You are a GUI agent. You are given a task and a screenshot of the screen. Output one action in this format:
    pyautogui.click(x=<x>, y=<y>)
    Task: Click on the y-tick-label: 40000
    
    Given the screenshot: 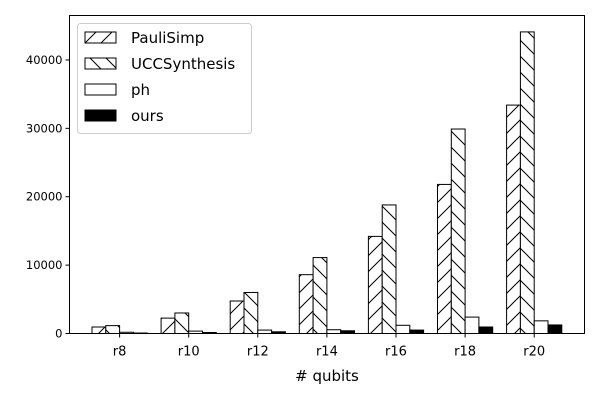 What is the action you would take?
    pyautogui.click(x=44, y=60)
    